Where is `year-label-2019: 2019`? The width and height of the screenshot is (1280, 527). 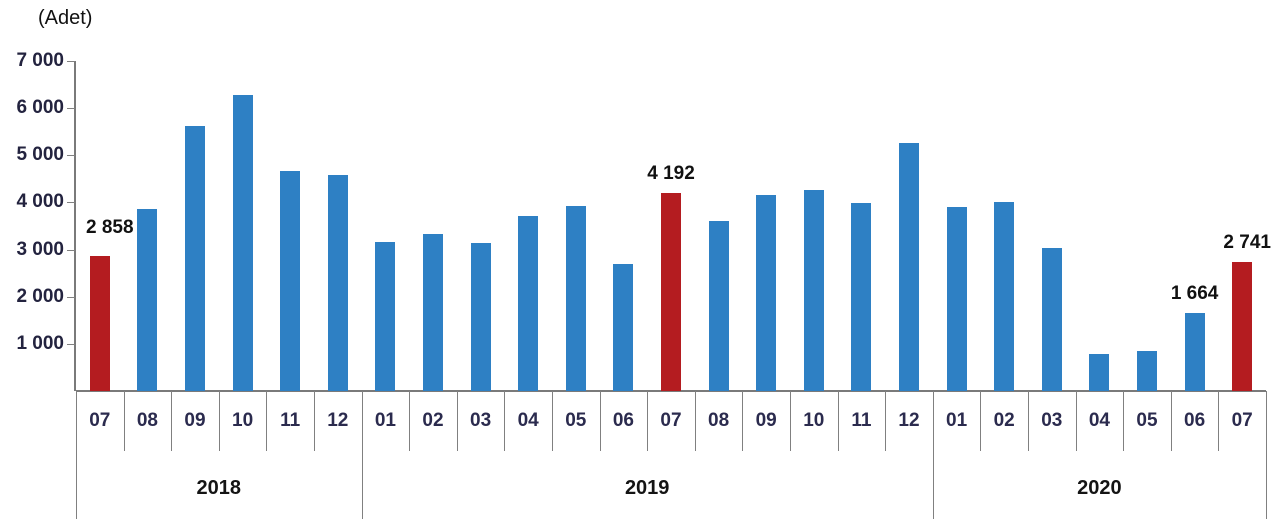 year-label-2019: 2019 is located at coordinates (647, 487).